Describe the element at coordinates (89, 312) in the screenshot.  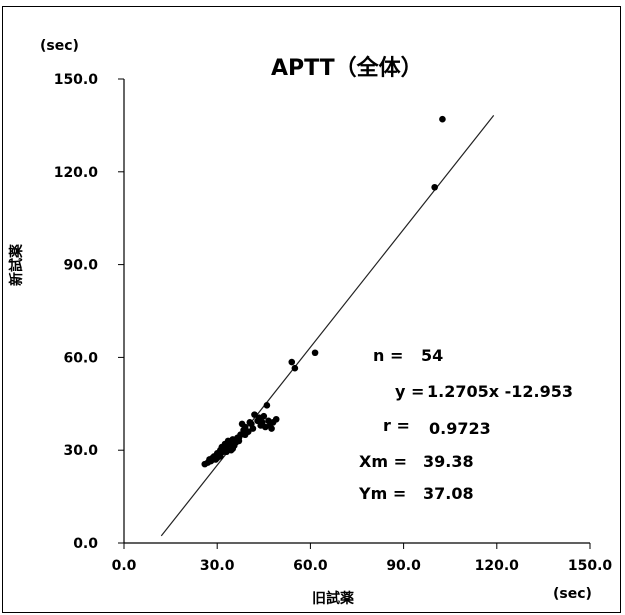
I see `y-ticks: 0.0 30.0 60.0 90.0 120.0 150.0` at that location.